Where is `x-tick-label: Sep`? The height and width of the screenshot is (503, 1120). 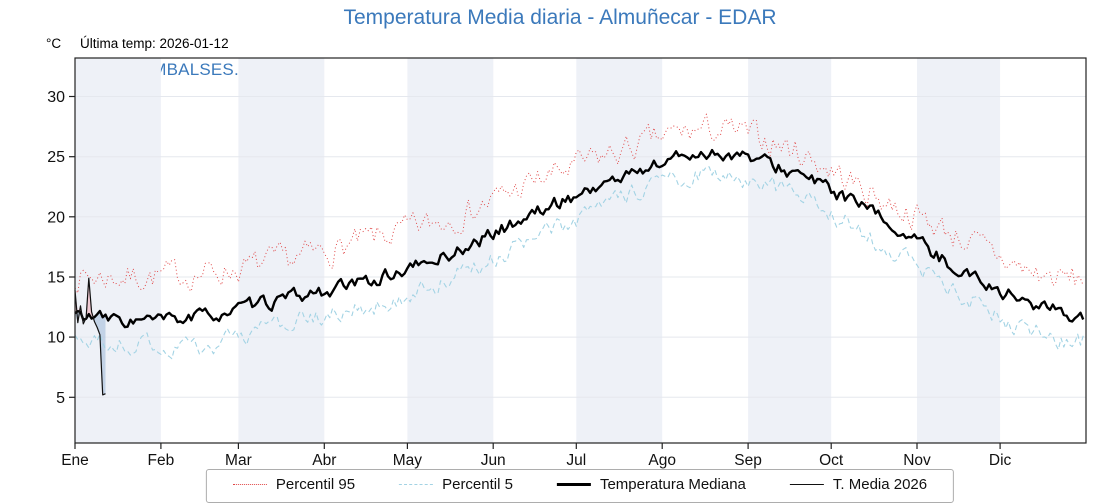
x-tick-label: Sep is located at coordinates (748, 460).